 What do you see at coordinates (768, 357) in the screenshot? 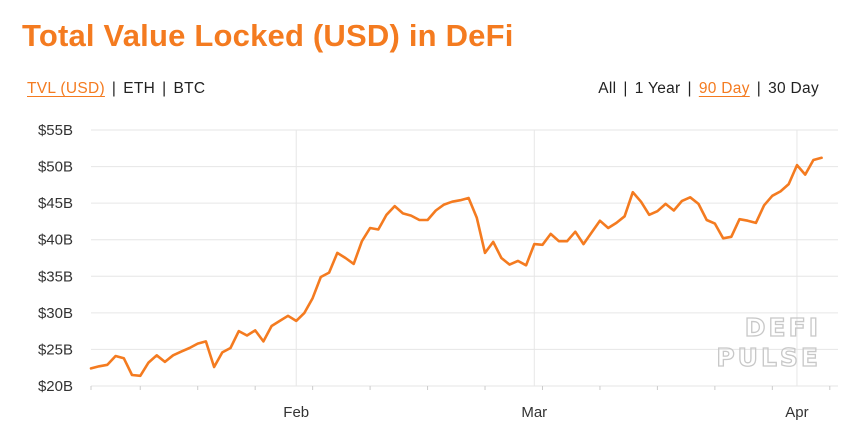
I see `watermark-line: PULSE` at bounding box center [768, 357].